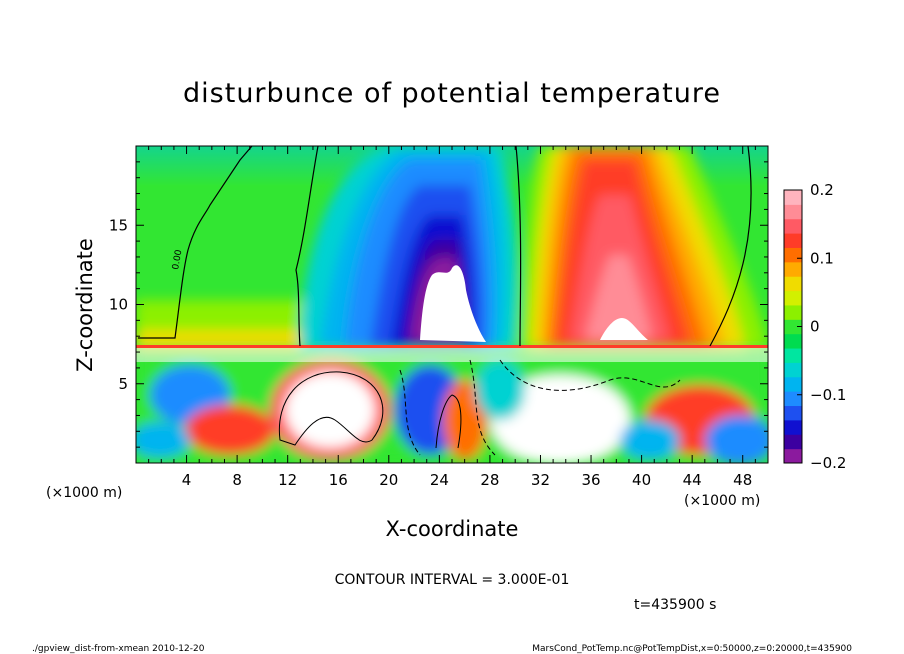 This screenshot has height=654, width=904. What do you see at coordinates (828, 463) in the screenshot?
I see `colorbar-tick-label: −0.2` at bounding box center [828, 463].